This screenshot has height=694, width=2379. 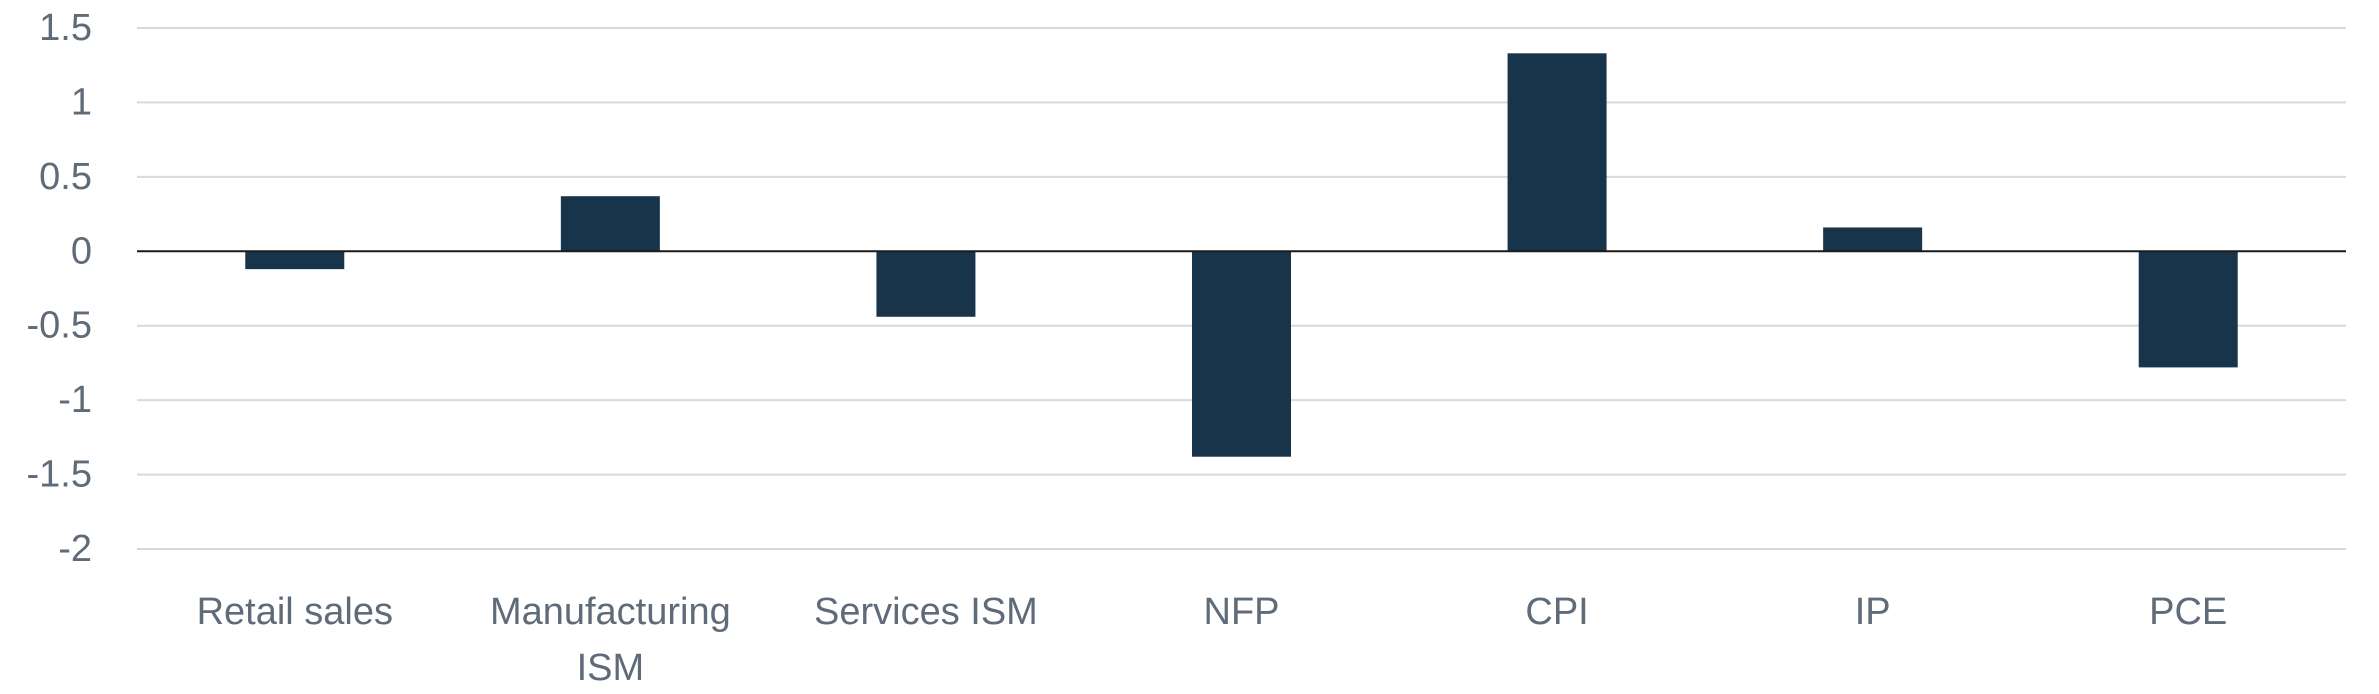 I want to click on x-category-label: NFP, so click(x=1242, y=612).